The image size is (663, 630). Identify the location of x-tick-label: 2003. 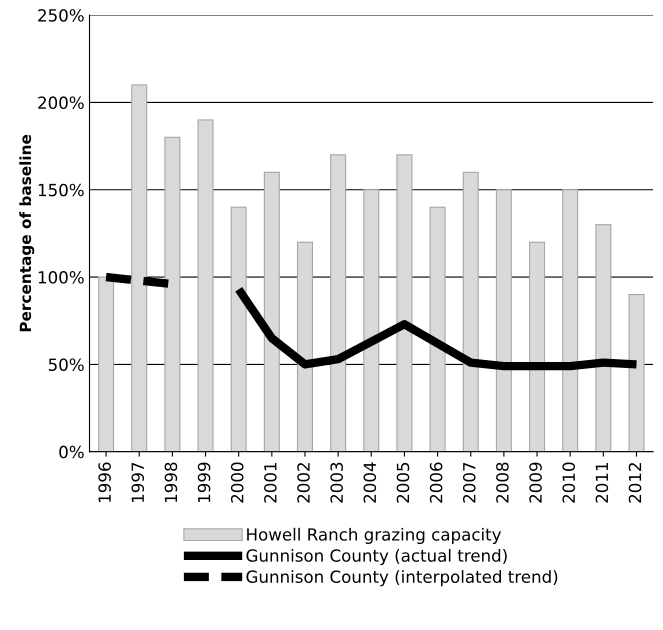
(336, 482).